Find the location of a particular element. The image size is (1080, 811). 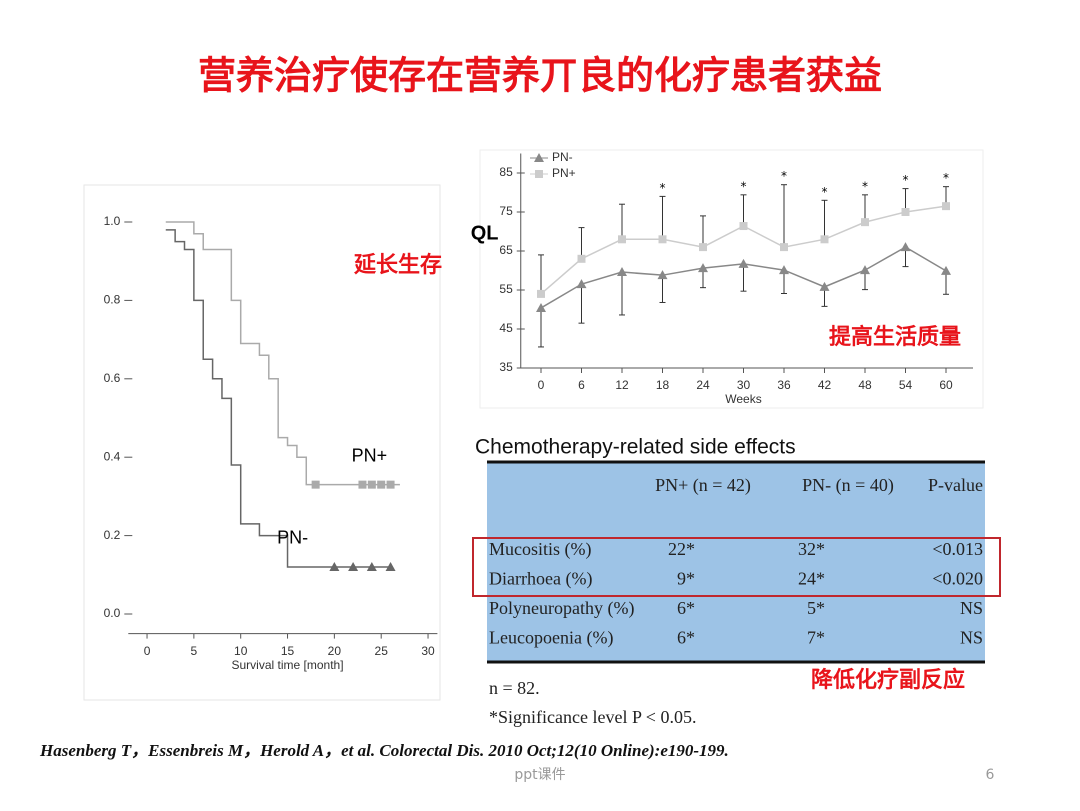

y-tick-label: 0.4 is located at coordinates (112, 456).